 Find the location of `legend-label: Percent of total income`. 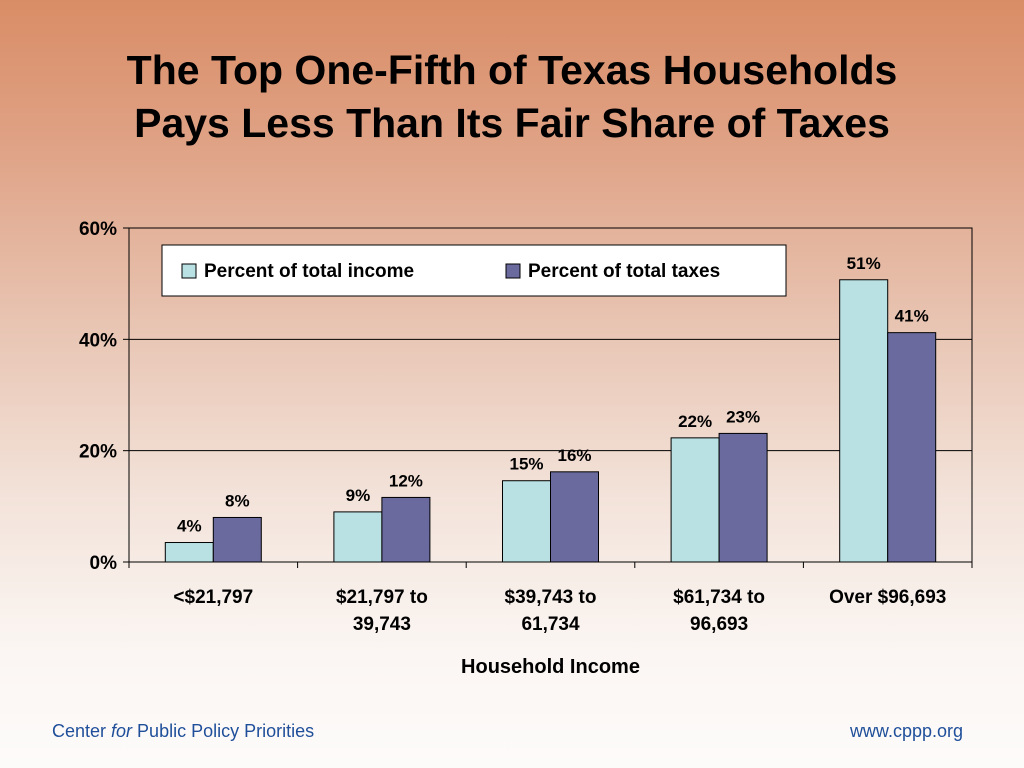

legend-label: Percent of total income is located at coordinates (309, 271).